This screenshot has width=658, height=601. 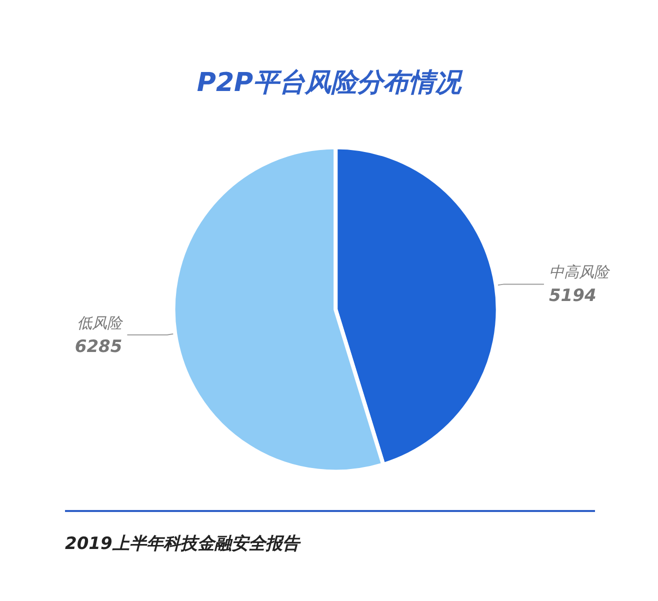 I want to click on slice-label: 低风险, so click(x=100, y=323).